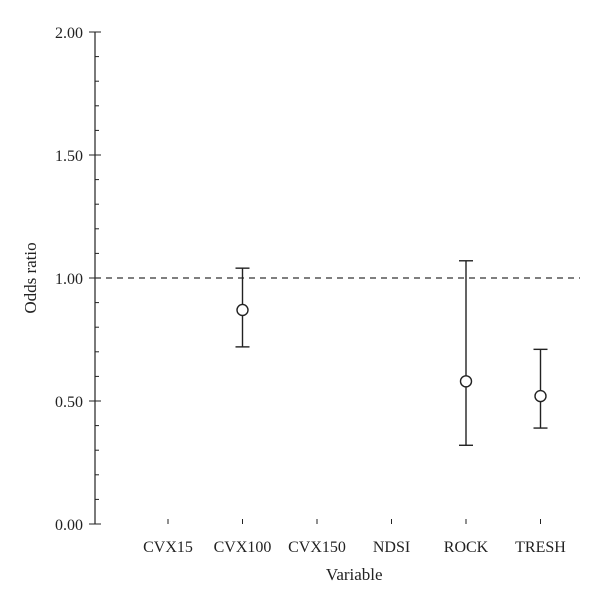 Image resolution: width=600 pixels, height=607 pixels. I want to click on y-tick-label: 0.50, so click(69, 402).